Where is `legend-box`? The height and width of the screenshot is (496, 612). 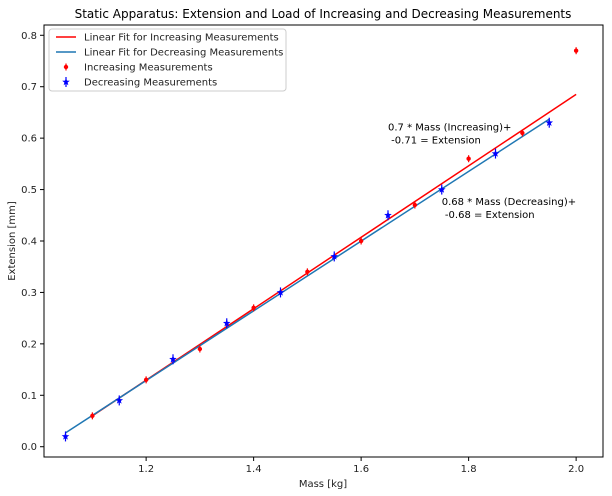
legend-box is located at coordinates (167, 60).